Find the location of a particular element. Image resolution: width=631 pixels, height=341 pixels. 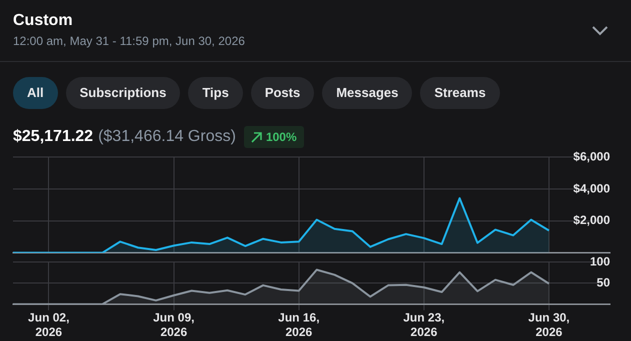

y-tick-label: $6,000 is located at coordinates (591, 157).